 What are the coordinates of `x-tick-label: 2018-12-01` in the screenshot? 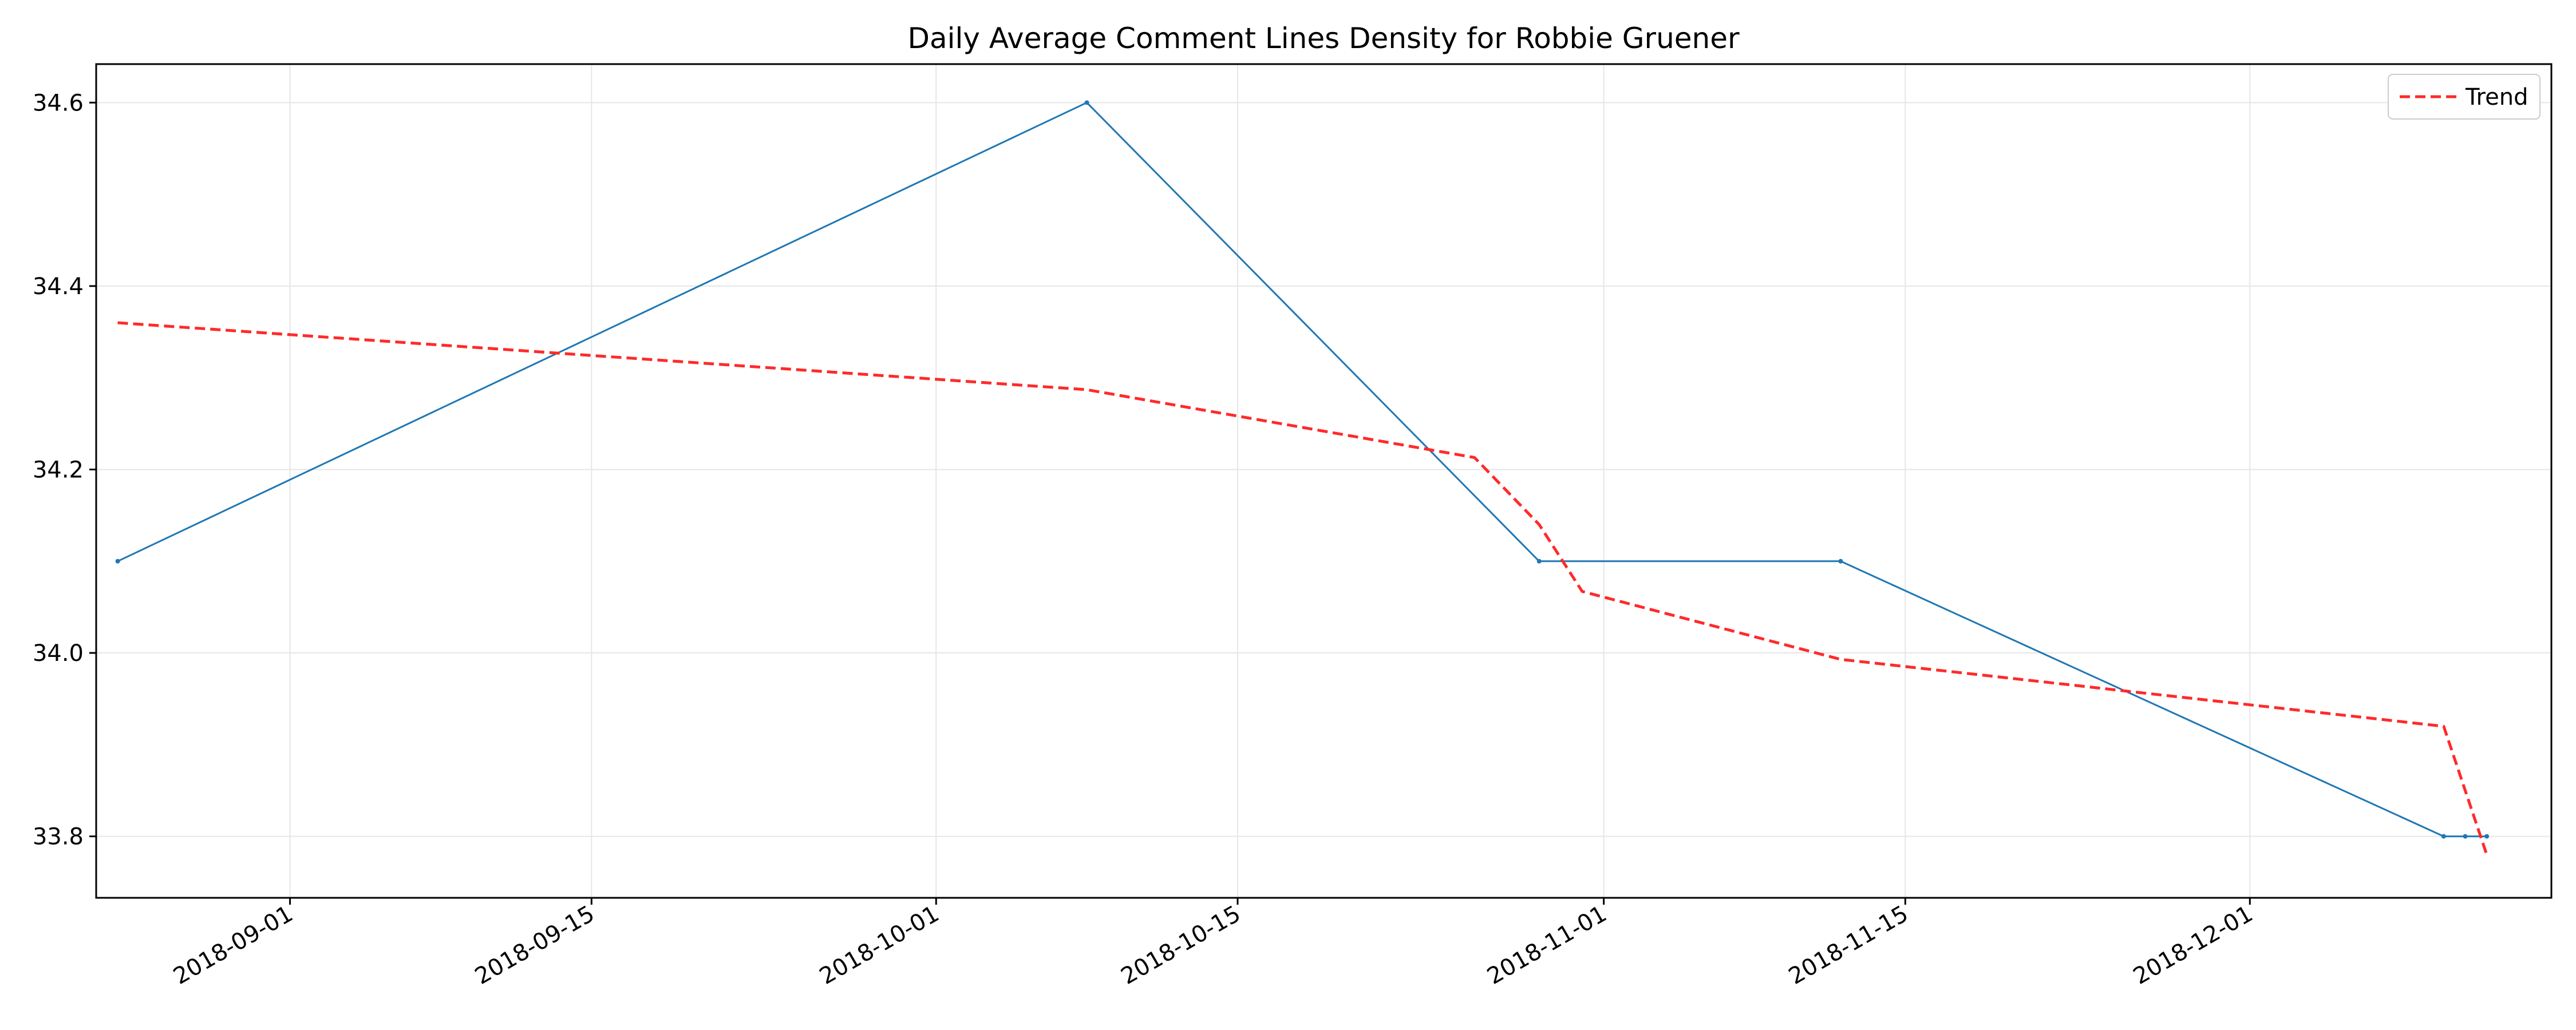 It's located at (2193, 945).